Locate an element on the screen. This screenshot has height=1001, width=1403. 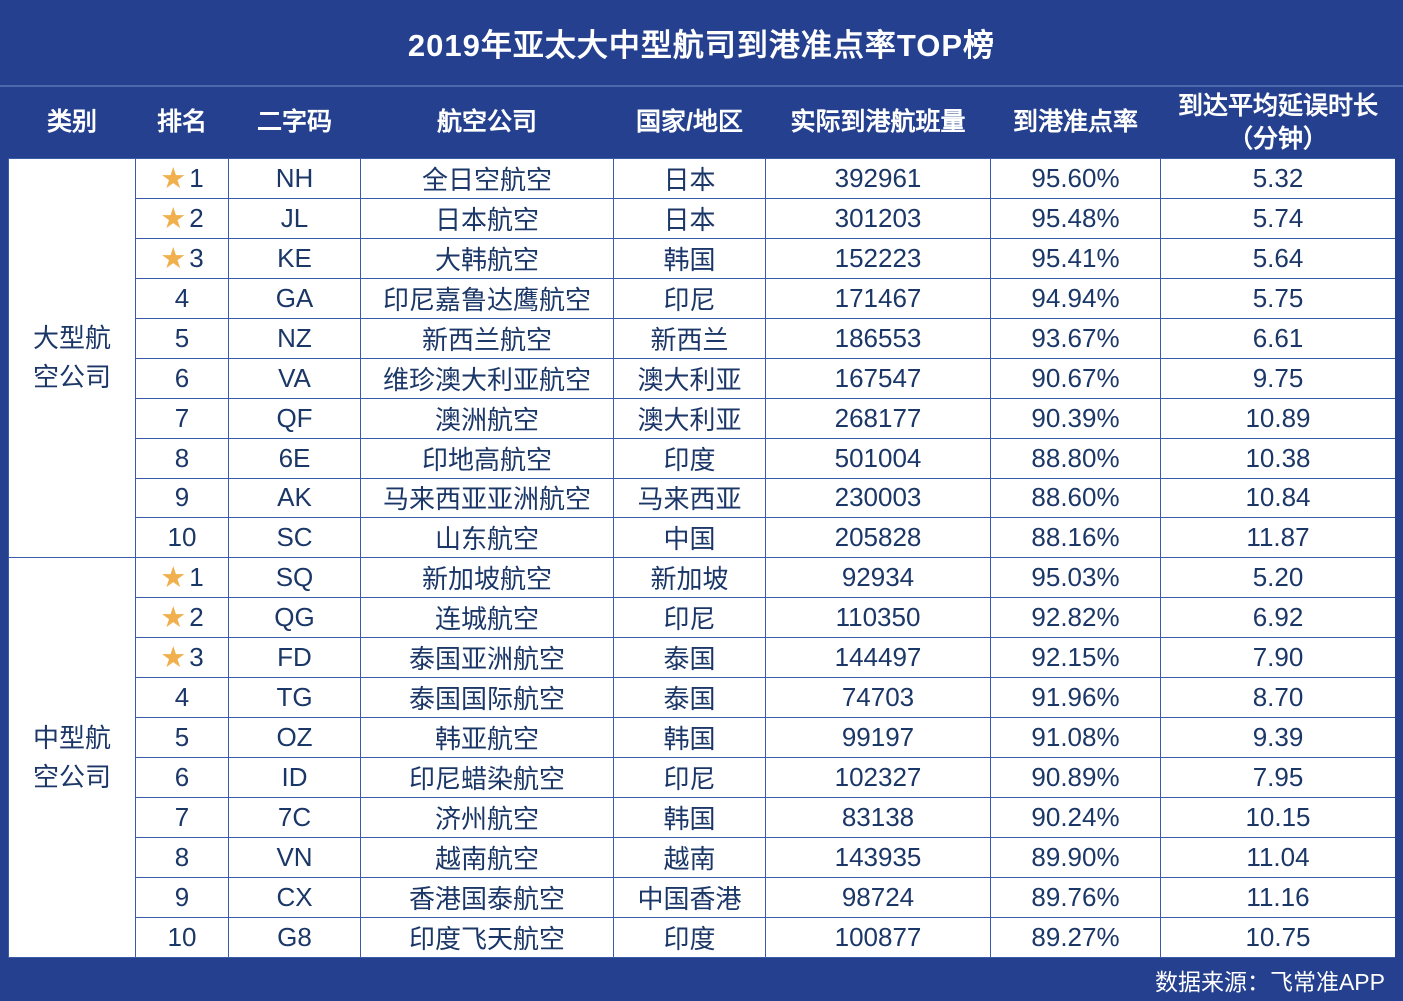
airline-code-cell: CX is located at coordinates (294, 897).